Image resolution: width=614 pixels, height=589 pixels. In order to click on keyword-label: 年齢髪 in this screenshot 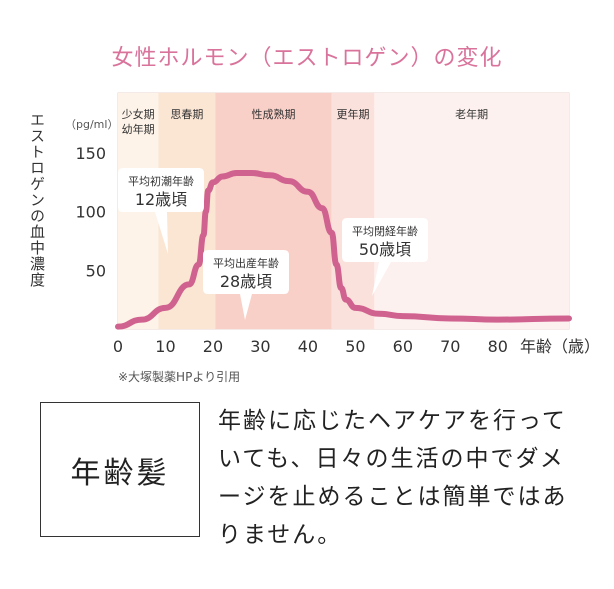, I will do `click(120, 473)`.